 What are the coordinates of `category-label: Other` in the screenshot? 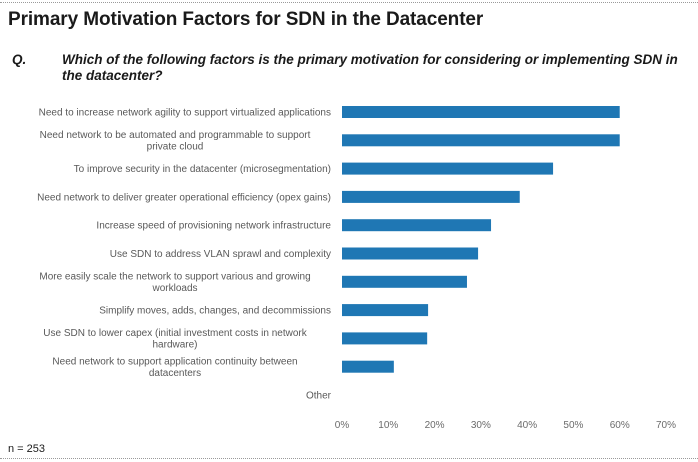 It's located at (319, 396).